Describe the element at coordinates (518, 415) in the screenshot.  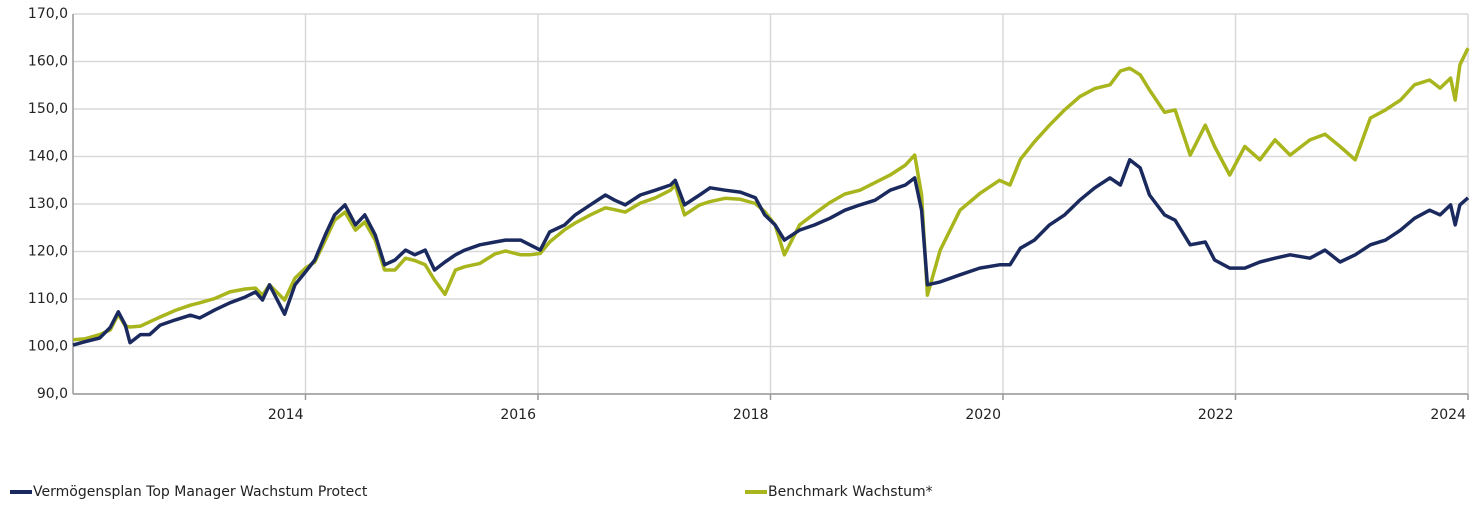
I see `x-tick-label: 2016` at that location.